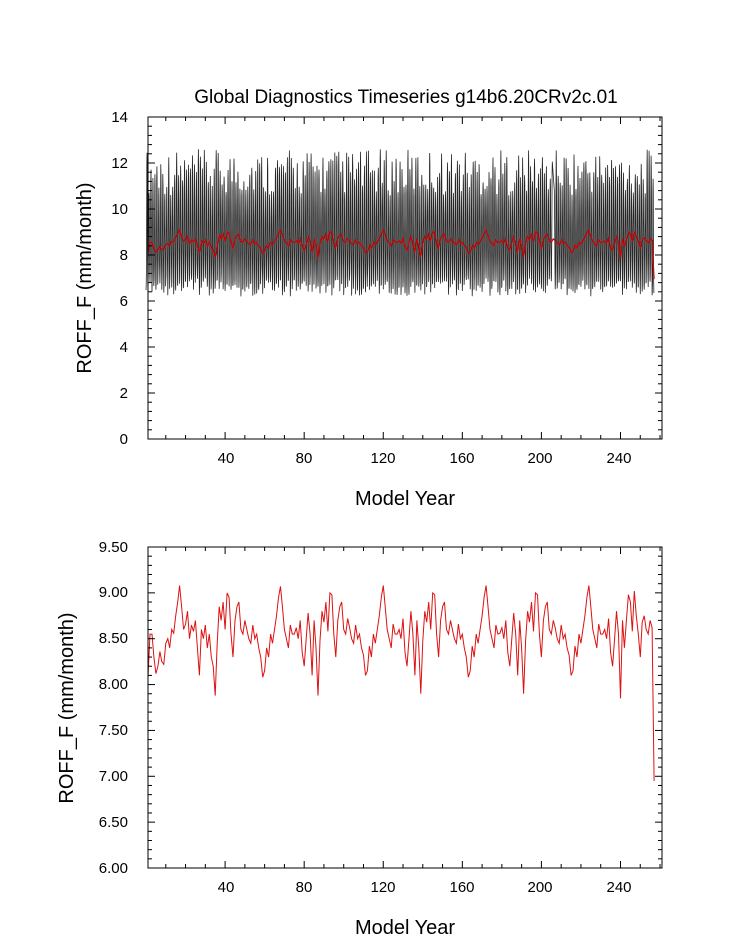 The height and width of the screenshot is (945, 733). What do you see at coordinates (124, 393) in the screenshot?
I see `y-tick-label: 2` at bounding box center [124, 393].